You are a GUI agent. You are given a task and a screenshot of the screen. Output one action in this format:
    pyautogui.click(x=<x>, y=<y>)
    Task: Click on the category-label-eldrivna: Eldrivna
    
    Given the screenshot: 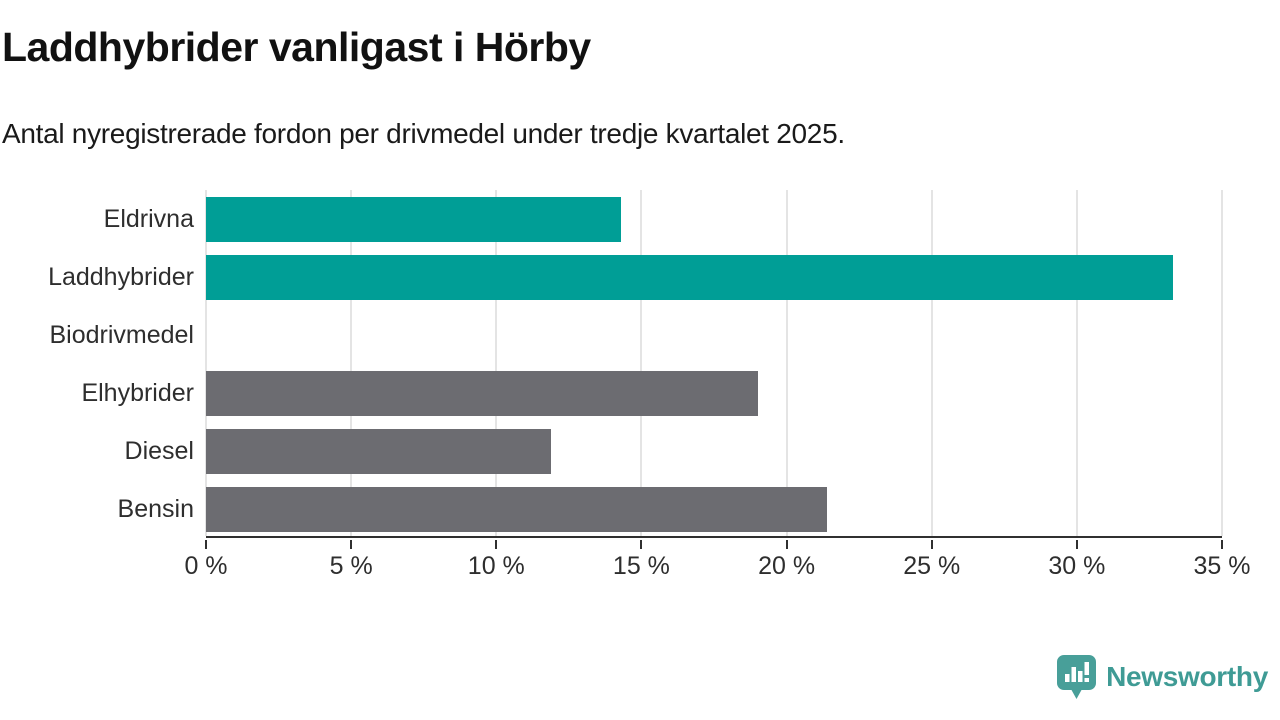 What is the action you would take?
    pyautogui.click(x=148, y=219)
    